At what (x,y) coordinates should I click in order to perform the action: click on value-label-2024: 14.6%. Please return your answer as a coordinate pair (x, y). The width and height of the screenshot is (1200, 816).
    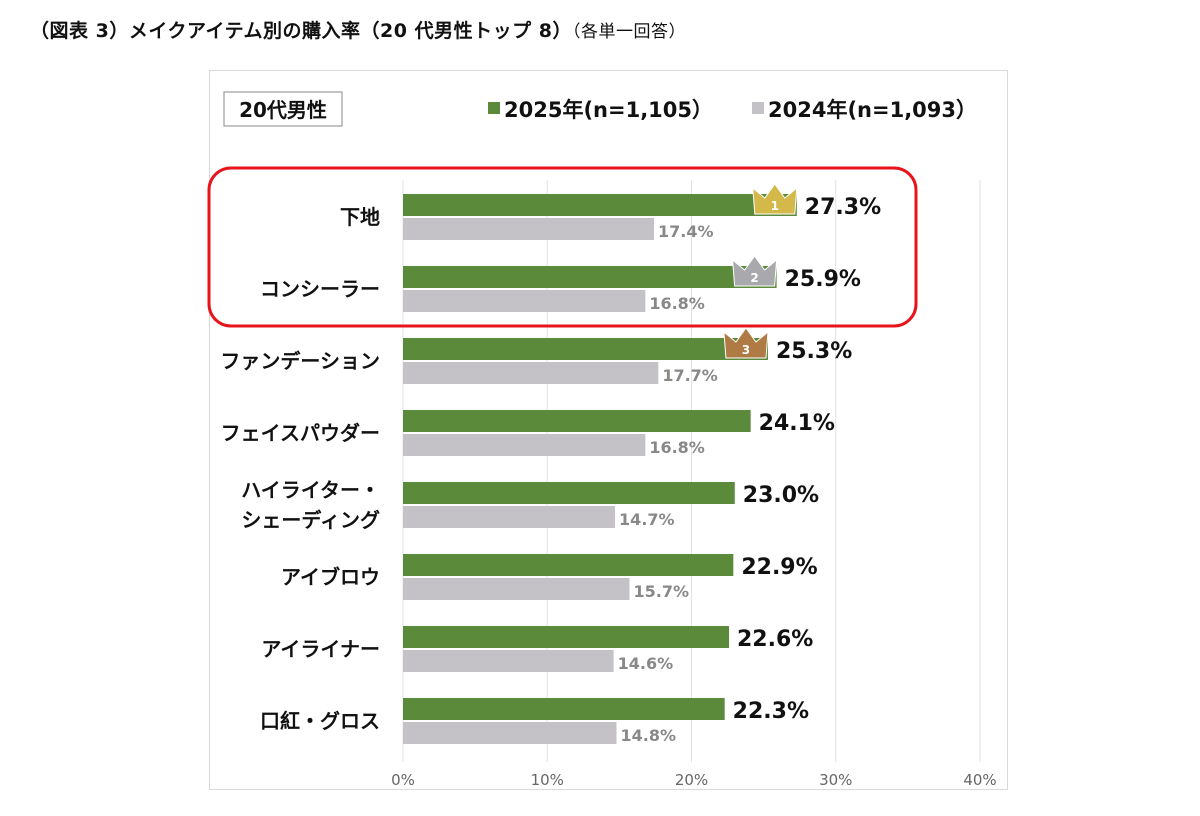
    Looking at the image, I should click on (646, 663).